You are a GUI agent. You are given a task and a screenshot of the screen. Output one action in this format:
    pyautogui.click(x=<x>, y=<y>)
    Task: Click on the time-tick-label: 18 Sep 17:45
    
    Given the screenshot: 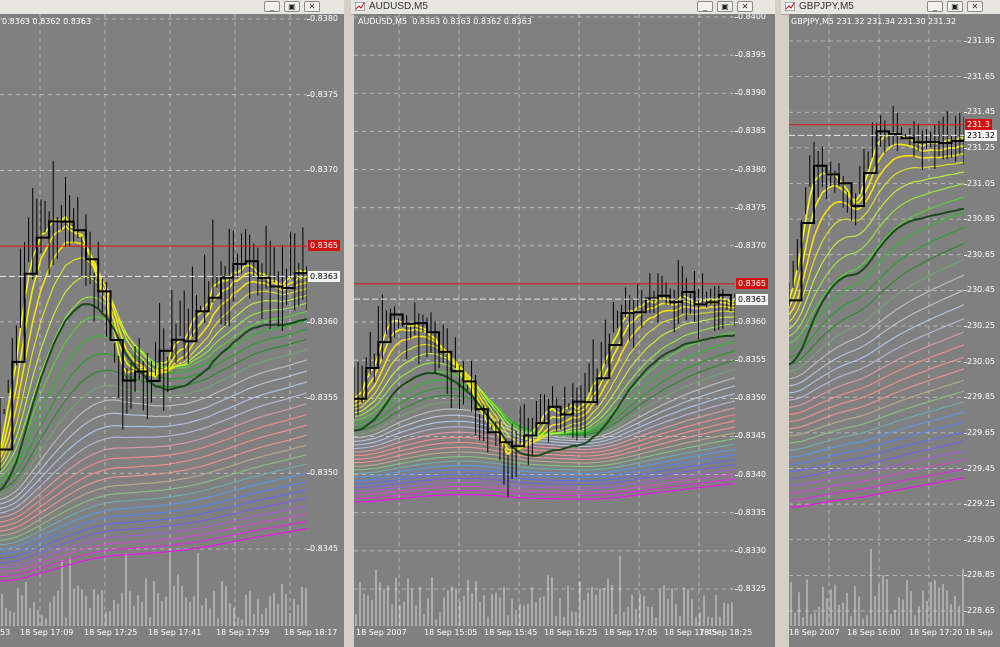 What is the action you would take?
    pyautogui.click(x=691, y=632)
    